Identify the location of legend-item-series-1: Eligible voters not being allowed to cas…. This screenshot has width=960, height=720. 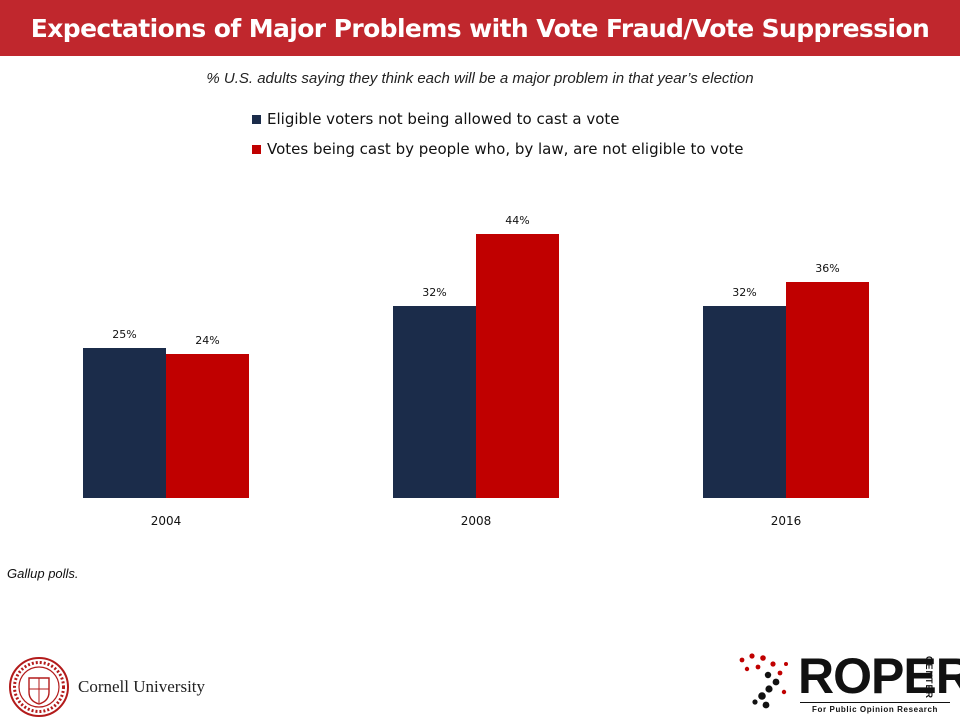
(497, 119).